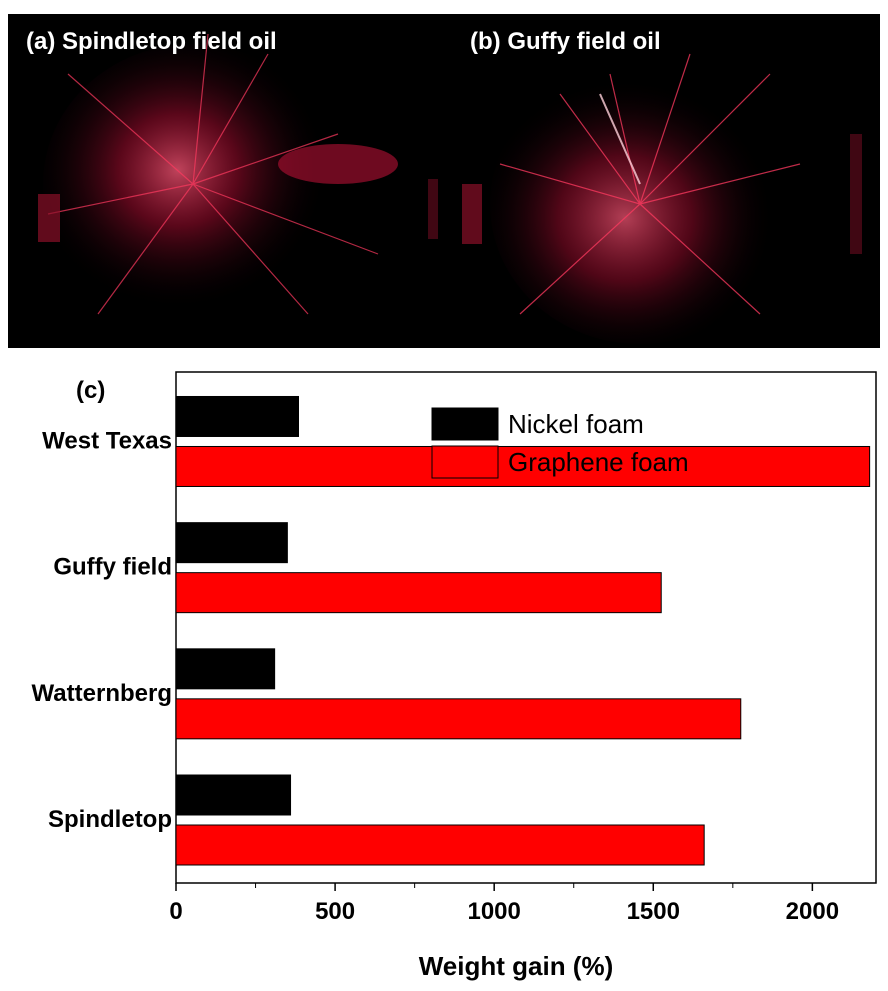 The height and width of the screenshot is (991, 888). I want to click on y-tick-label: Spindletop, so click(110, 819).